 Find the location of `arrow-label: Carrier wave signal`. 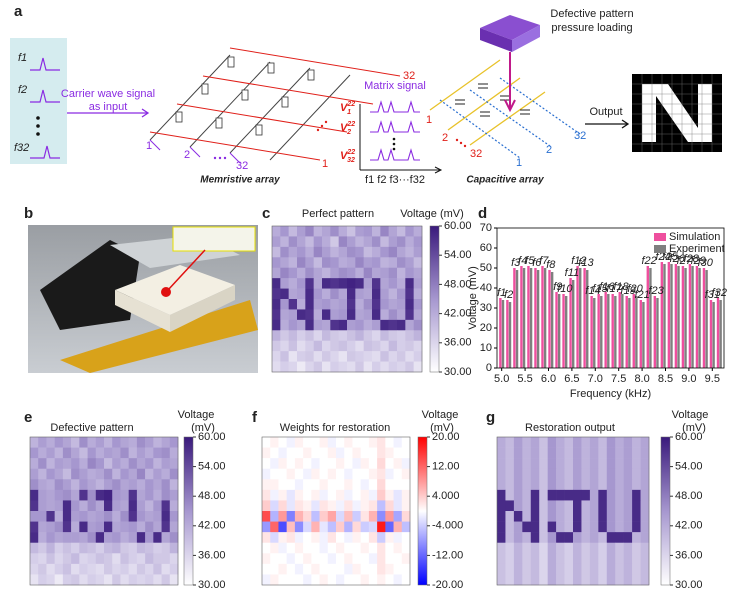

arrow-label: Carrier wave signal is located at coordinates (108, 94).